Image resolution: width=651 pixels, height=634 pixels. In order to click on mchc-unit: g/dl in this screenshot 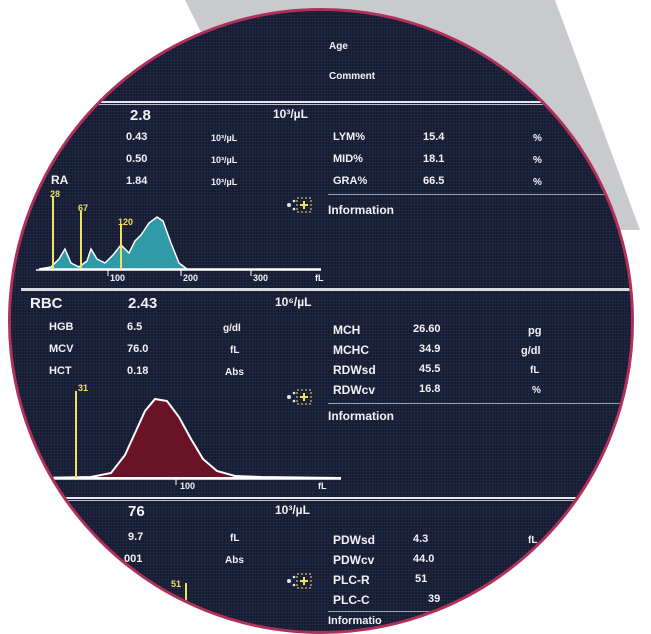, I will do `click(531, 351)`.